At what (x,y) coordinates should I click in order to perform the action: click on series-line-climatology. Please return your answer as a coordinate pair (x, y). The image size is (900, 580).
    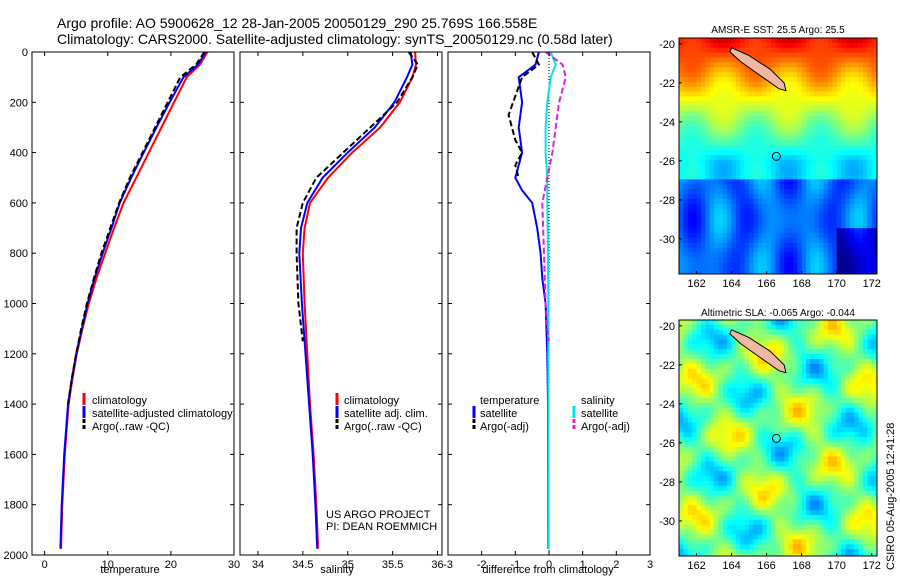
    Looking at the image, I should click on (359, 300).